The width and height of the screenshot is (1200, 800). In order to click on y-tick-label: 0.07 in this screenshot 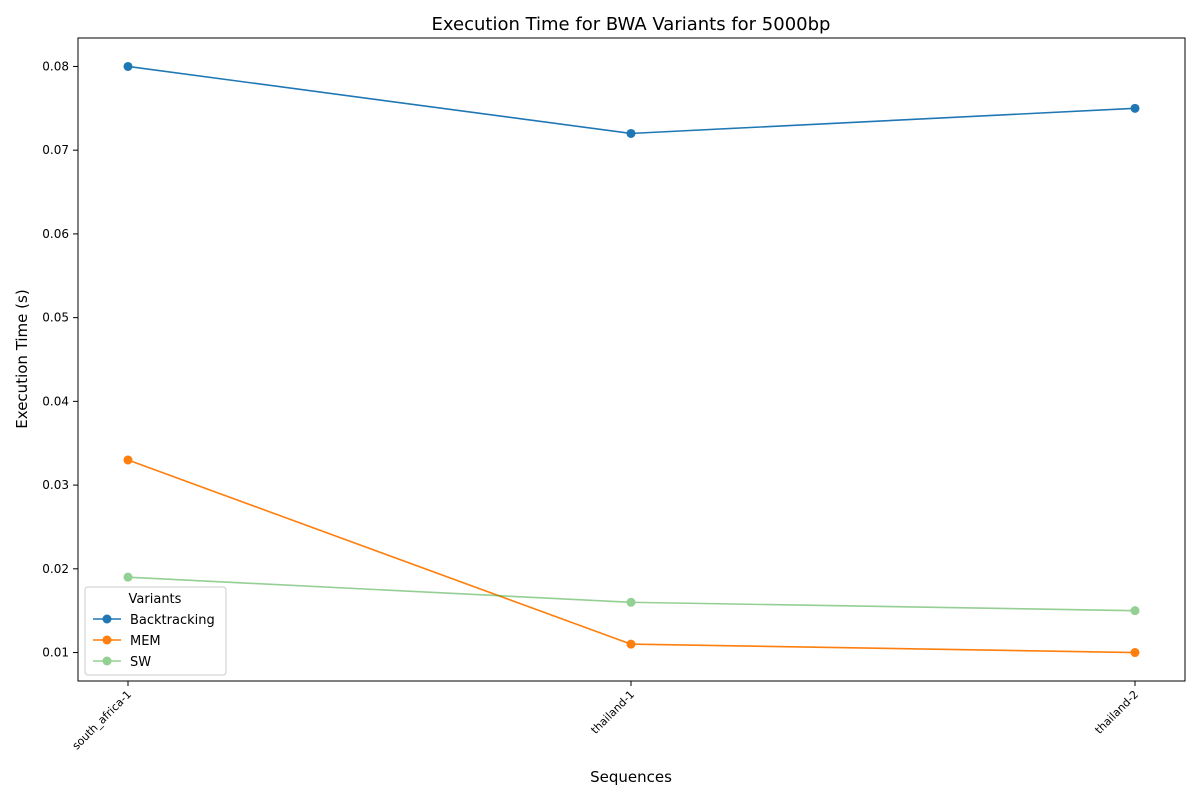, I will do `click(55, 150)`.